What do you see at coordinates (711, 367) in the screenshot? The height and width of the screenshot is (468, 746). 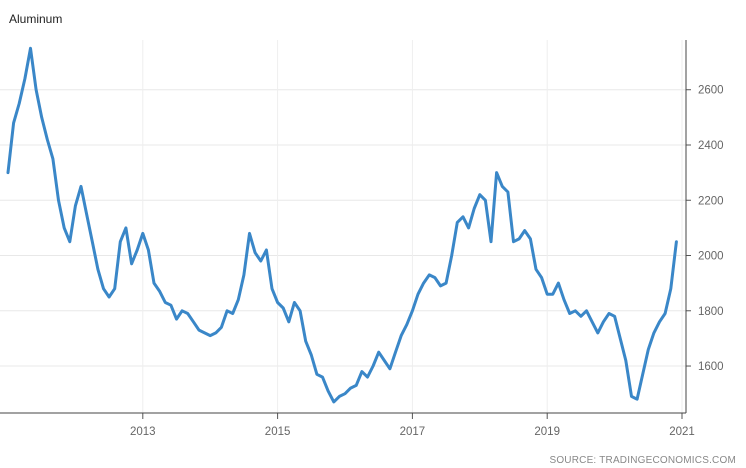 I see `y-tick-label: 1600` at bounding box center [711, 367].